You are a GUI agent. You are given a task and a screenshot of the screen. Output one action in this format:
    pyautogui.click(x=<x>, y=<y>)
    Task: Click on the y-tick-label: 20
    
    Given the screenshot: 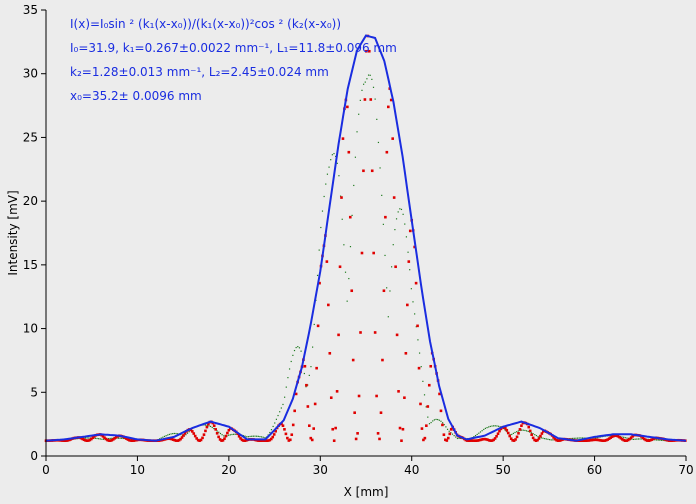 What is the action you would take?
    pyautogui.click(x=30, y=201)
    